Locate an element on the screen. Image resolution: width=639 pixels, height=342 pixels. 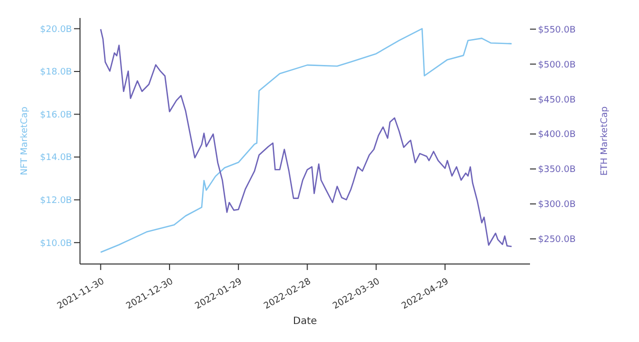
y2-tick-label: $300.0B is located at coordinates (557, 205).